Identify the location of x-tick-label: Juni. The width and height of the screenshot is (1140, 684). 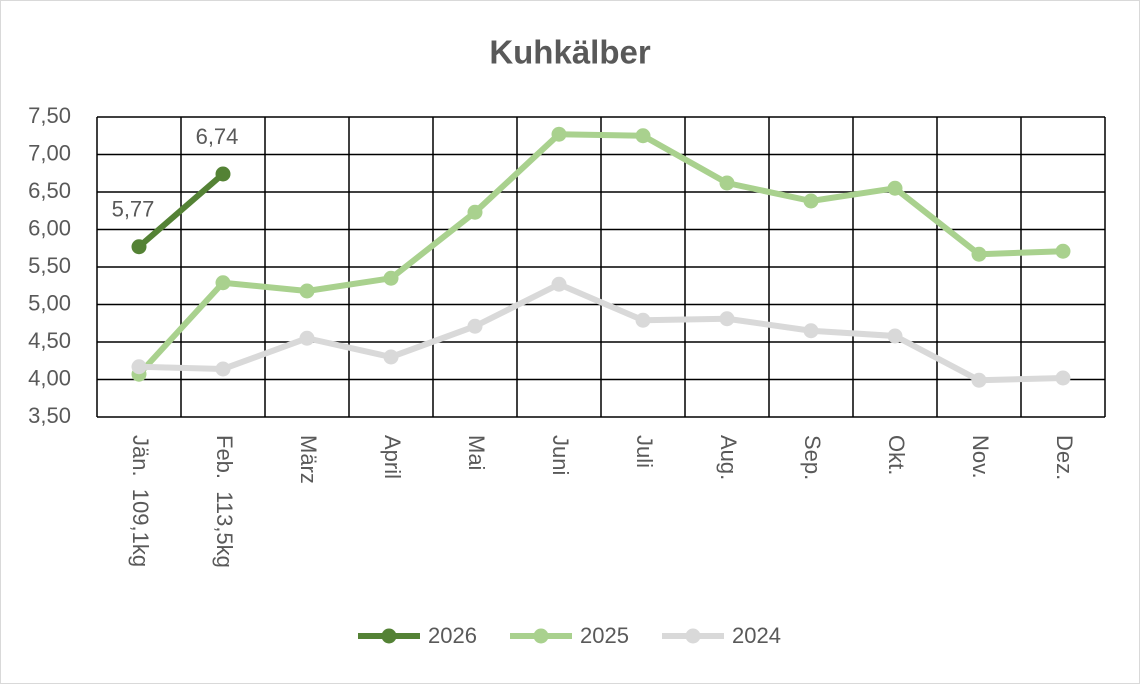
(560, 455).